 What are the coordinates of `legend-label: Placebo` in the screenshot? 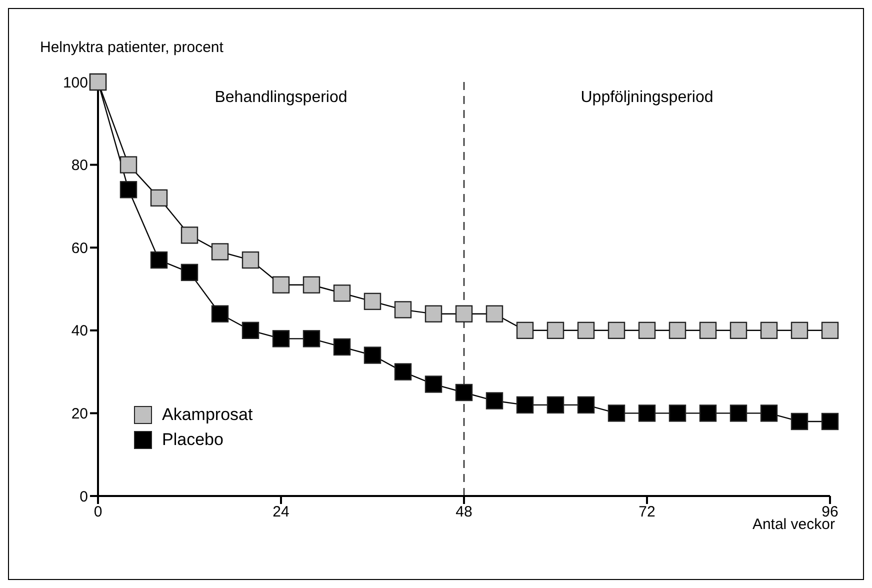 It's located at (193, 440).